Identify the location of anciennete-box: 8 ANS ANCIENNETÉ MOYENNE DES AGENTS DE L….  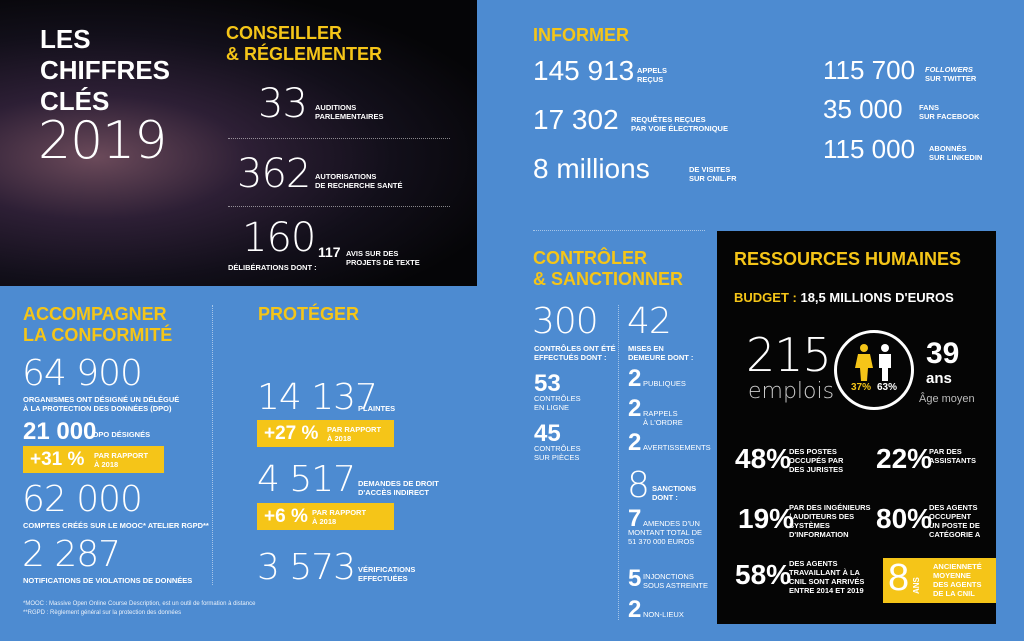
(939, 580).